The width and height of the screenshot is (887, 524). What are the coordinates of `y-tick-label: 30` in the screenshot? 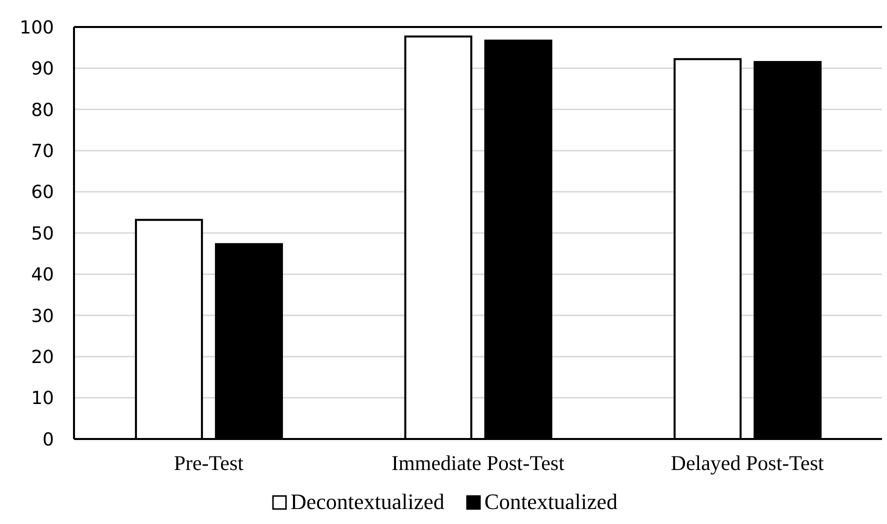 It's located at (42, 316).